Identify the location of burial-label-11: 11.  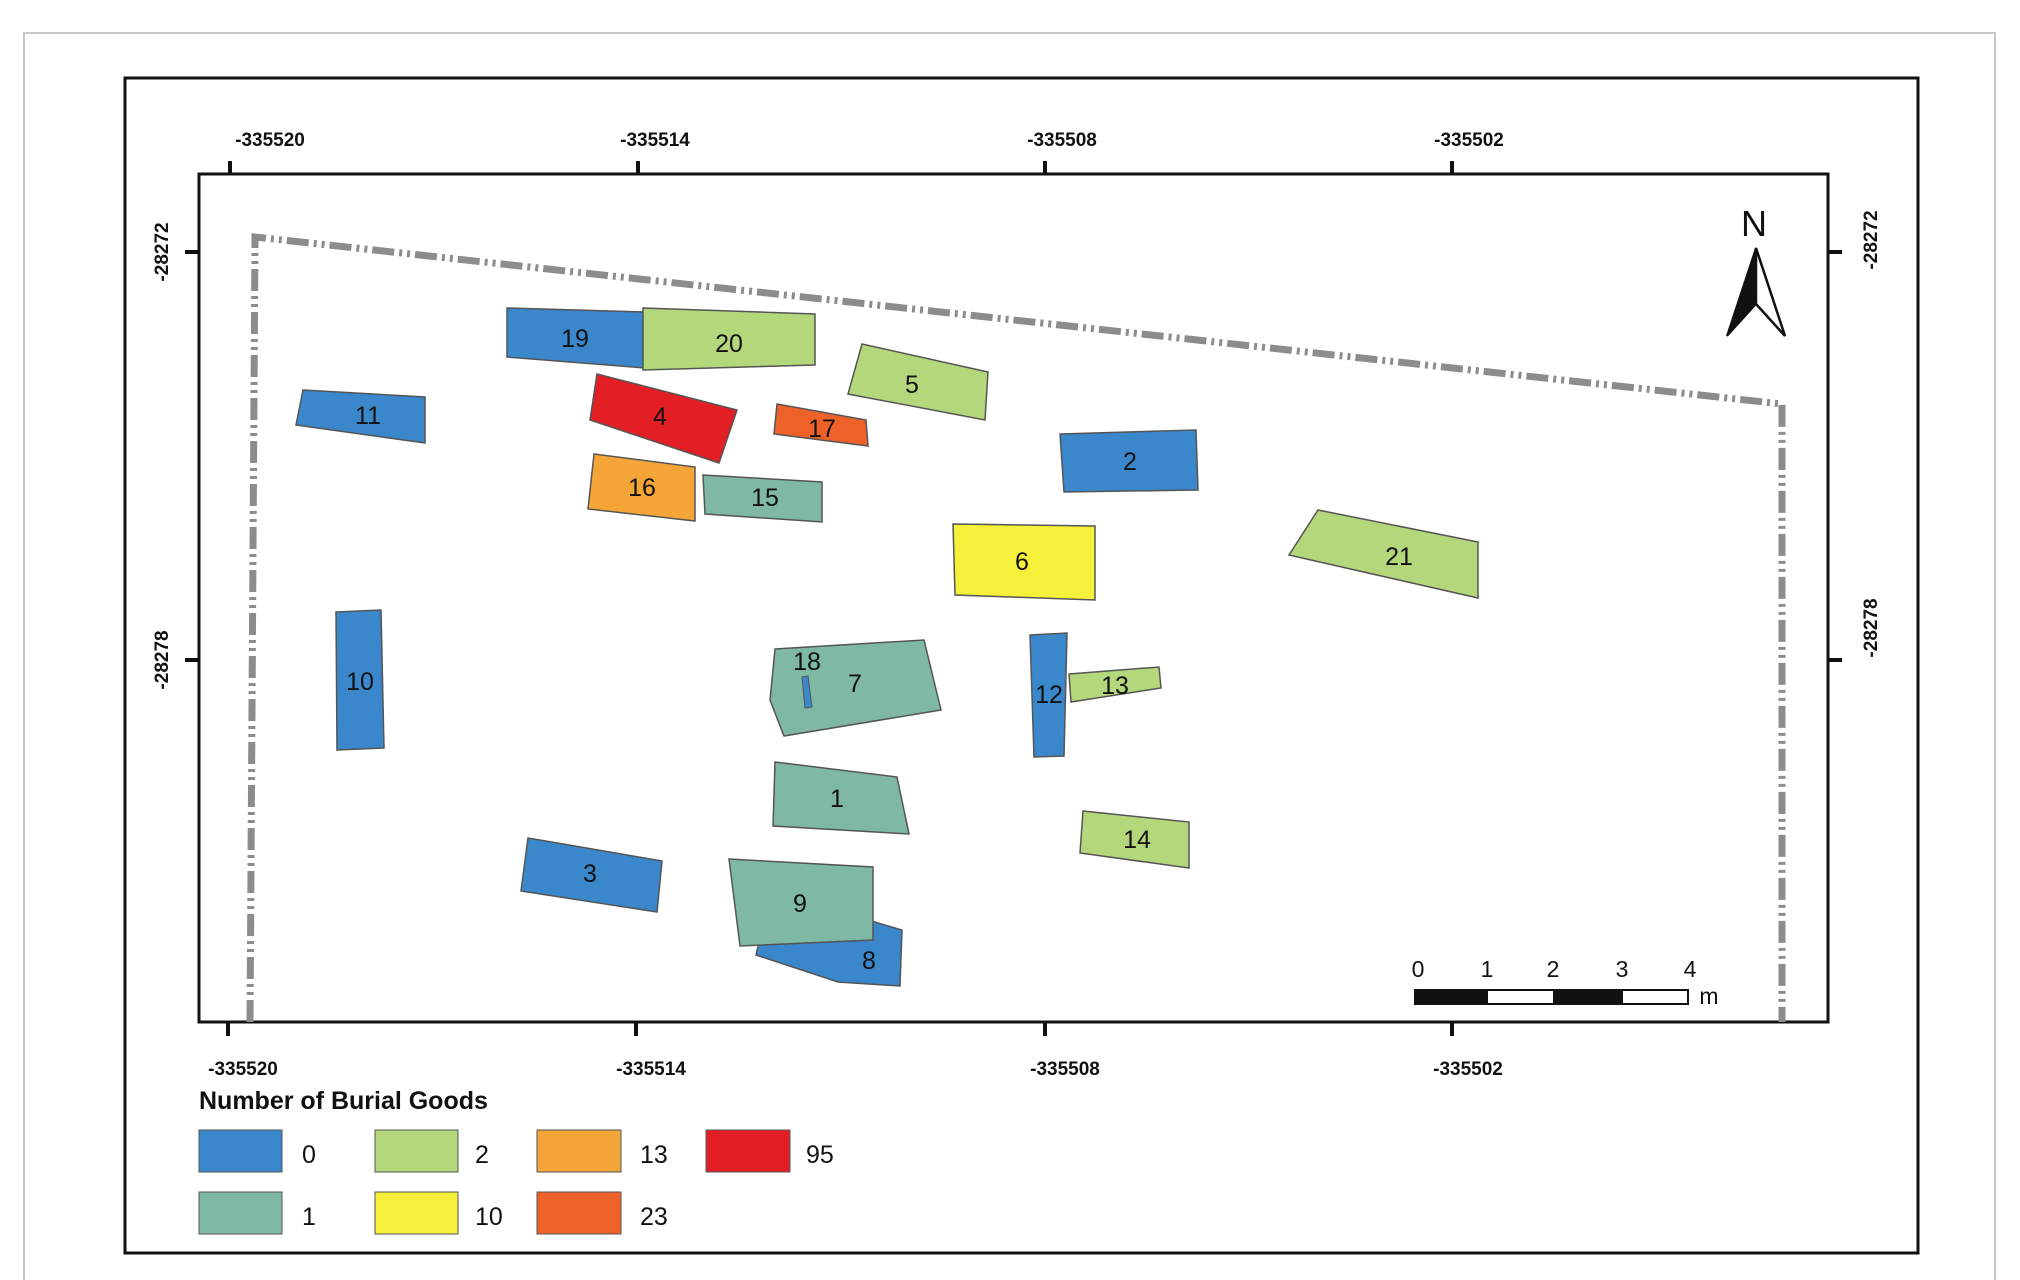
(368, 416).